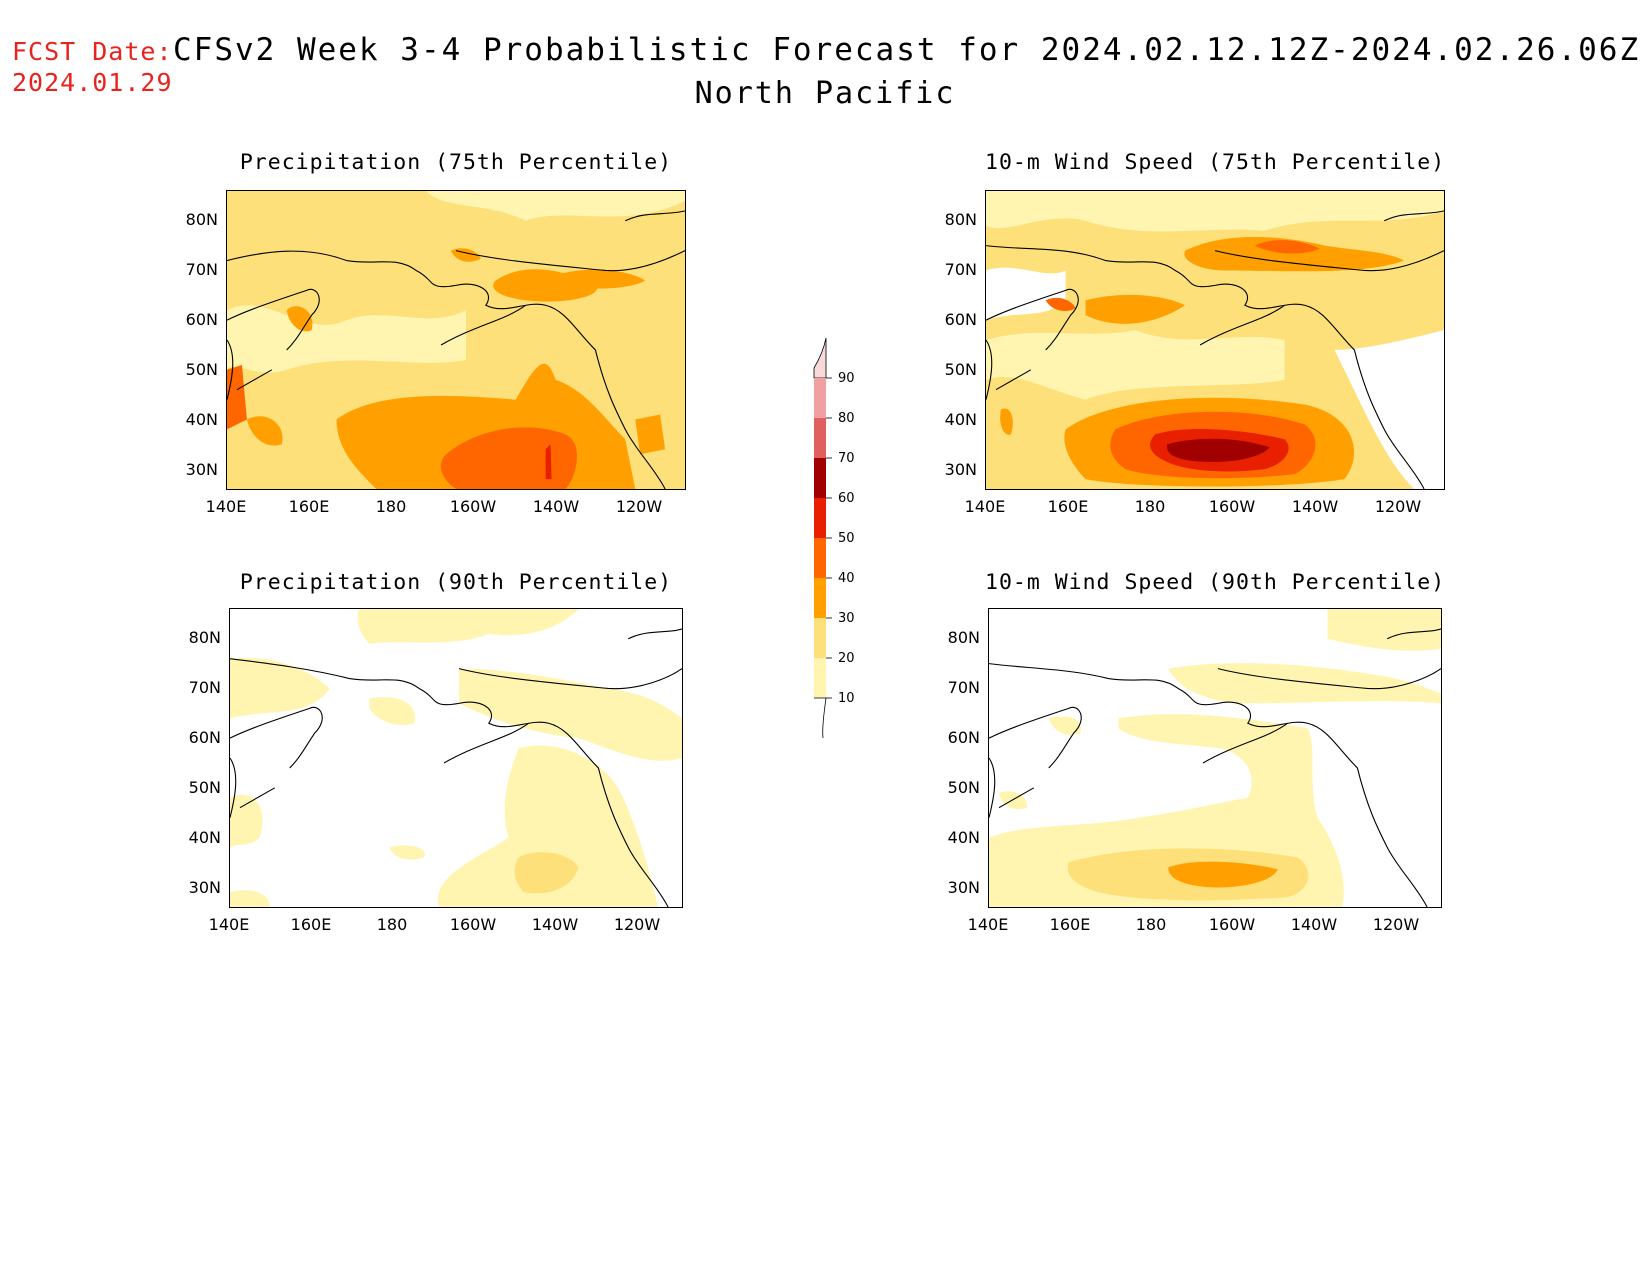 The height and width of the screenshot is (1275, 1650). Describe the element at coordinates (846, 578) in the screenshot. I see `colorbar-label: 40` at that location.